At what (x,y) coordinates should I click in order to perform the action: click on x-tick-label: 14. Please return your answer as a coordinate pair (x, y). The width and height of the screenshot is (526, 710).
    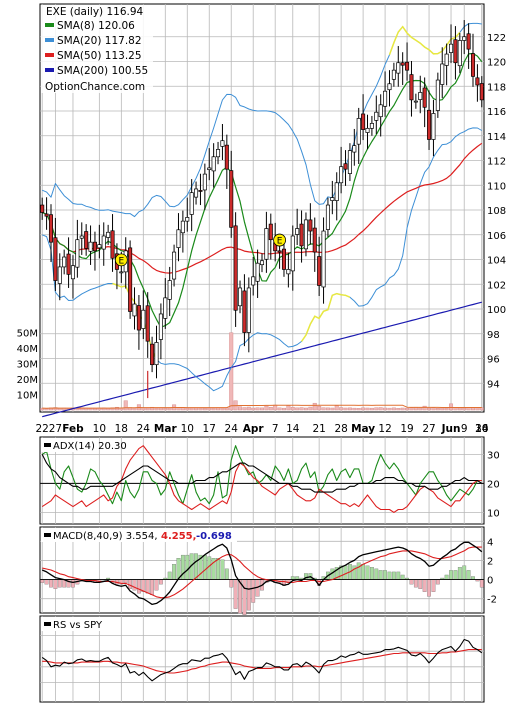
    Looking at the image, I should click on (293, 429).